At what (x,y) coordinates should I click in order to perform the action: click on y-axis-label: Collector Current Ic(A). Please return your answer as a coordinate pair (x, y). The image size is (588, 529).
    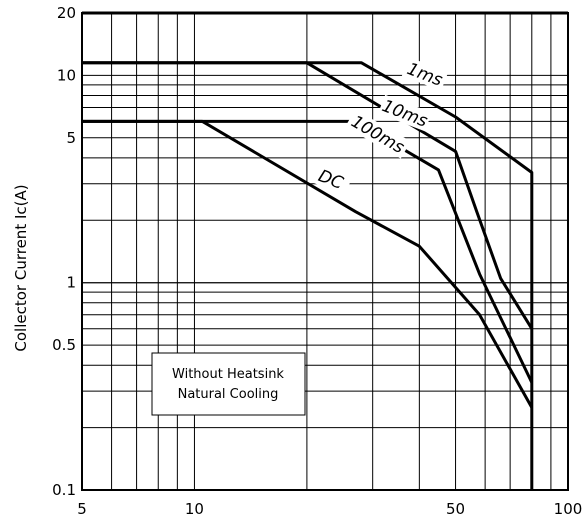
    Looking at the image, I should click on (21, 267).